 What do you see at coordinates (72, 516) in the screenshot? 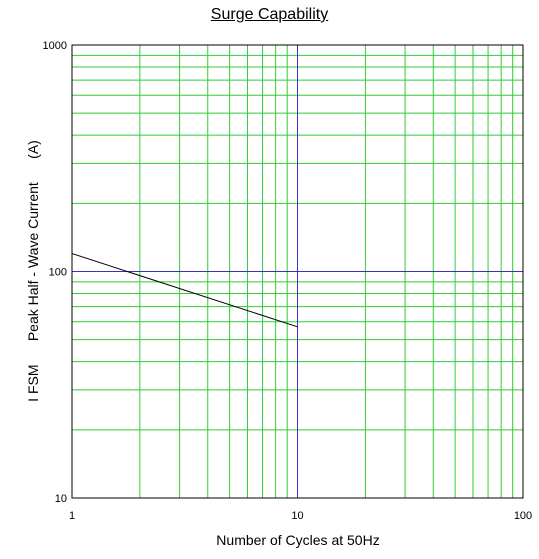
I see `x-tick-label: 1` at bounding box center [72, 516].